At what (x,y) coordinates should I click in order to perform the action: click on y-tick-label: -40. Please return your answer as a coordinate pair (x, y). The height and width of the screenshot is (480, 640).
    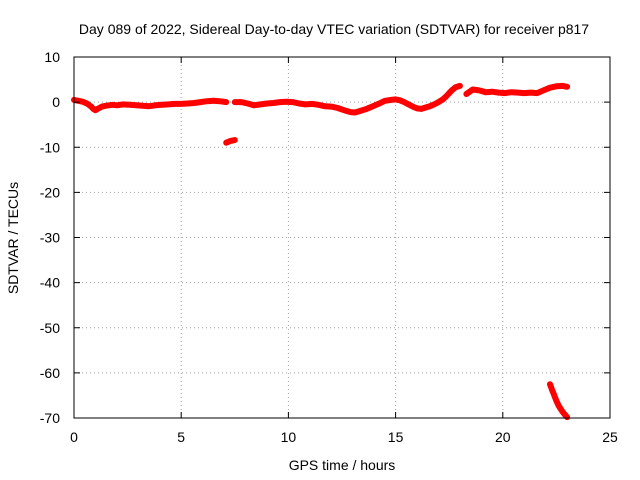
    Looking at the image, I should click on (50, 283).